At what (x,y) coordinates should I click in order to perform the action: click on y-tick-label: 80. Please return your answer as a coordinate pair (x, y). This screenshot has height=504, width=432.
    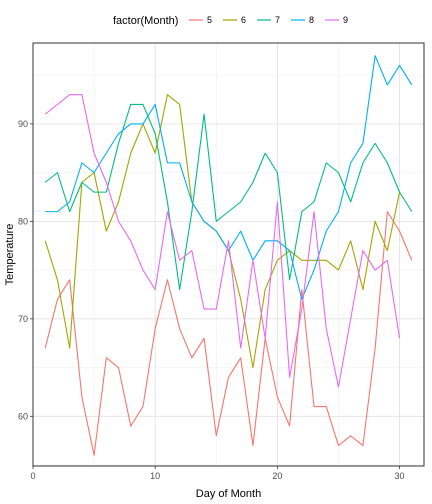
    Looking at the image, I should click on (23, 221).